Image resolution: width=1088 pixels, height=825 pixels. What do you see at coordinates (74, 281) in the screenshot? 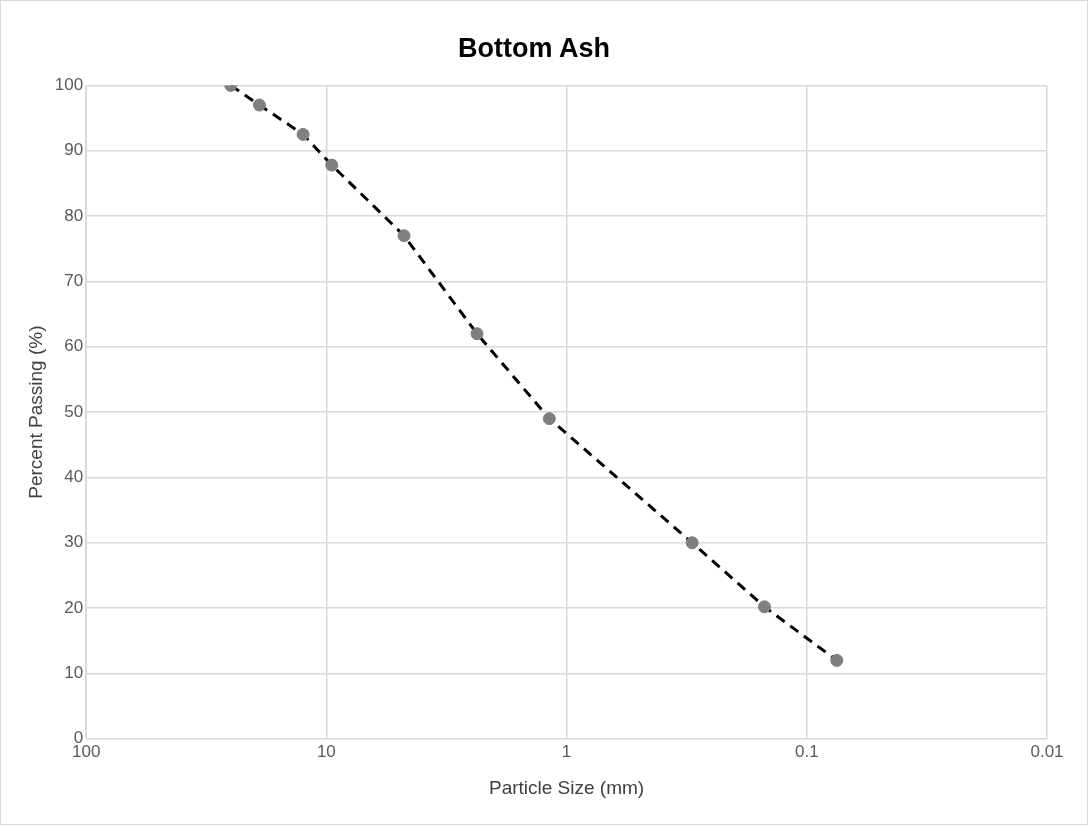
I see `y-tick-label: 70` at bounding box center [74, 281].